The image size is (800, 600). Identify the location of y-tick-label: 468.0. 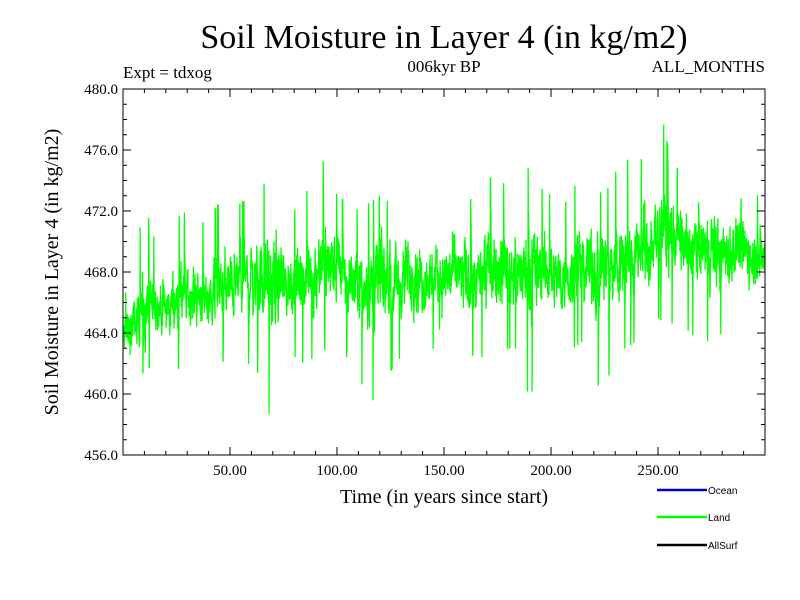
(101, 273).